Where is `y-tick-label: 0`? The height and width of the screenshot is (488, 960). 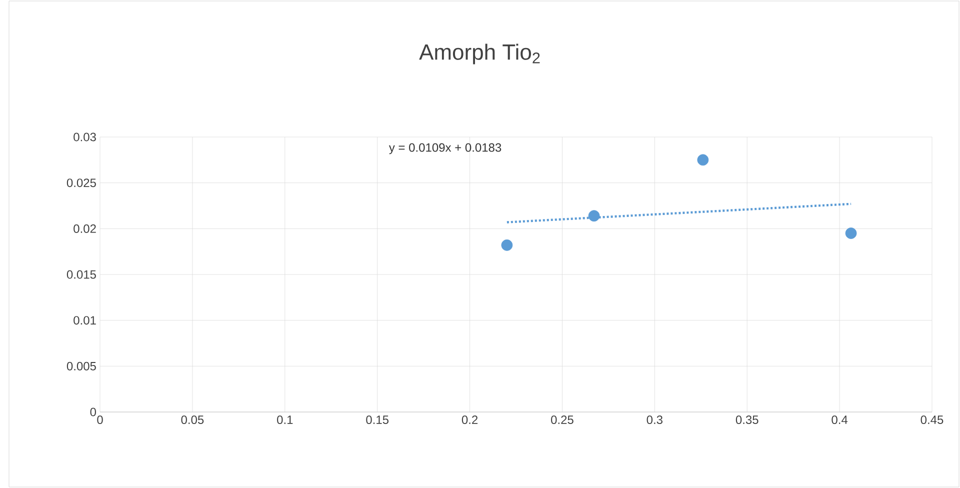 y-tick-label: 0 is located at coordinates (93, 412).